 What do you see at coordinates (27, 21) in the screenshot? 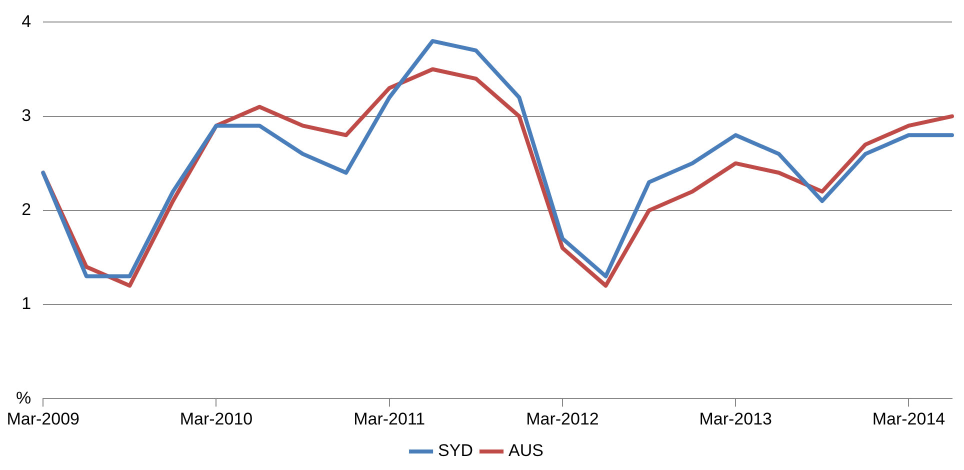
I see `y-tick-label: 4` at bounding box center [27, 21].